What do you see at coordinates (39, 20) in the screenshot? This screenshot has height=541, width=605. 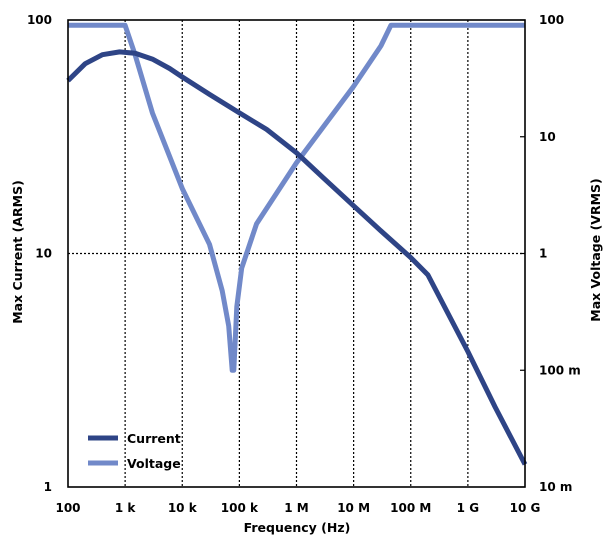 I see `y-left-tick-label: 100` at bounding box center [39, 20].